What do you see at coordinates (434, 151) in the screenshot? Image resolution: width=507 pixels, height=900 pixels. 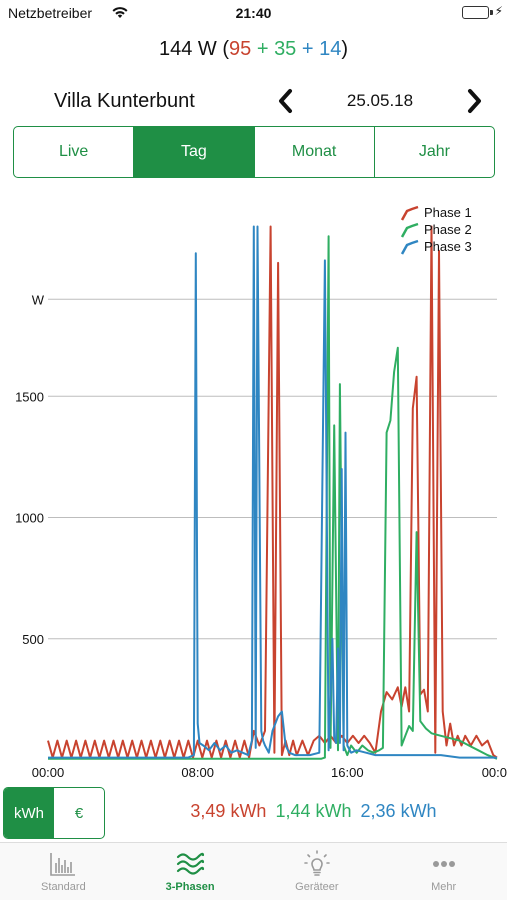 I see `tab-jahr: Jahr` at bounding box center [434, 151].